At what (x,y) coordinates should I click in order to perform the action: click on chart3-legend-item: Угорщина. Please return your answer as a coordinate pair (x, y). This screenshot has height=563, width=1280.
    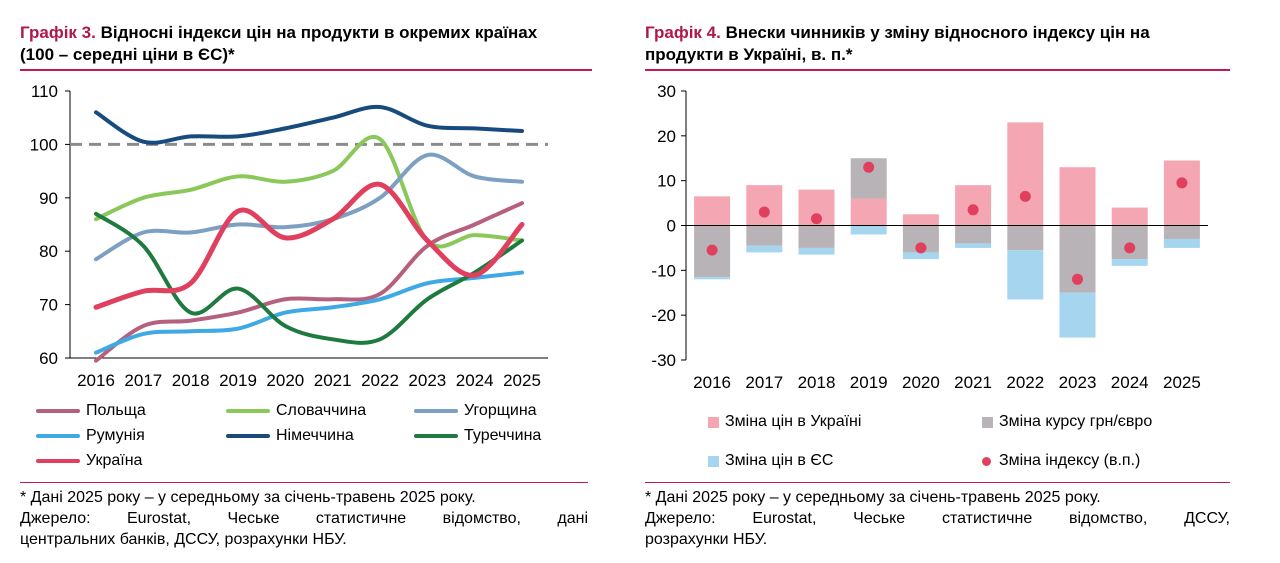
    Looking at the image, I should click on (475, 411).